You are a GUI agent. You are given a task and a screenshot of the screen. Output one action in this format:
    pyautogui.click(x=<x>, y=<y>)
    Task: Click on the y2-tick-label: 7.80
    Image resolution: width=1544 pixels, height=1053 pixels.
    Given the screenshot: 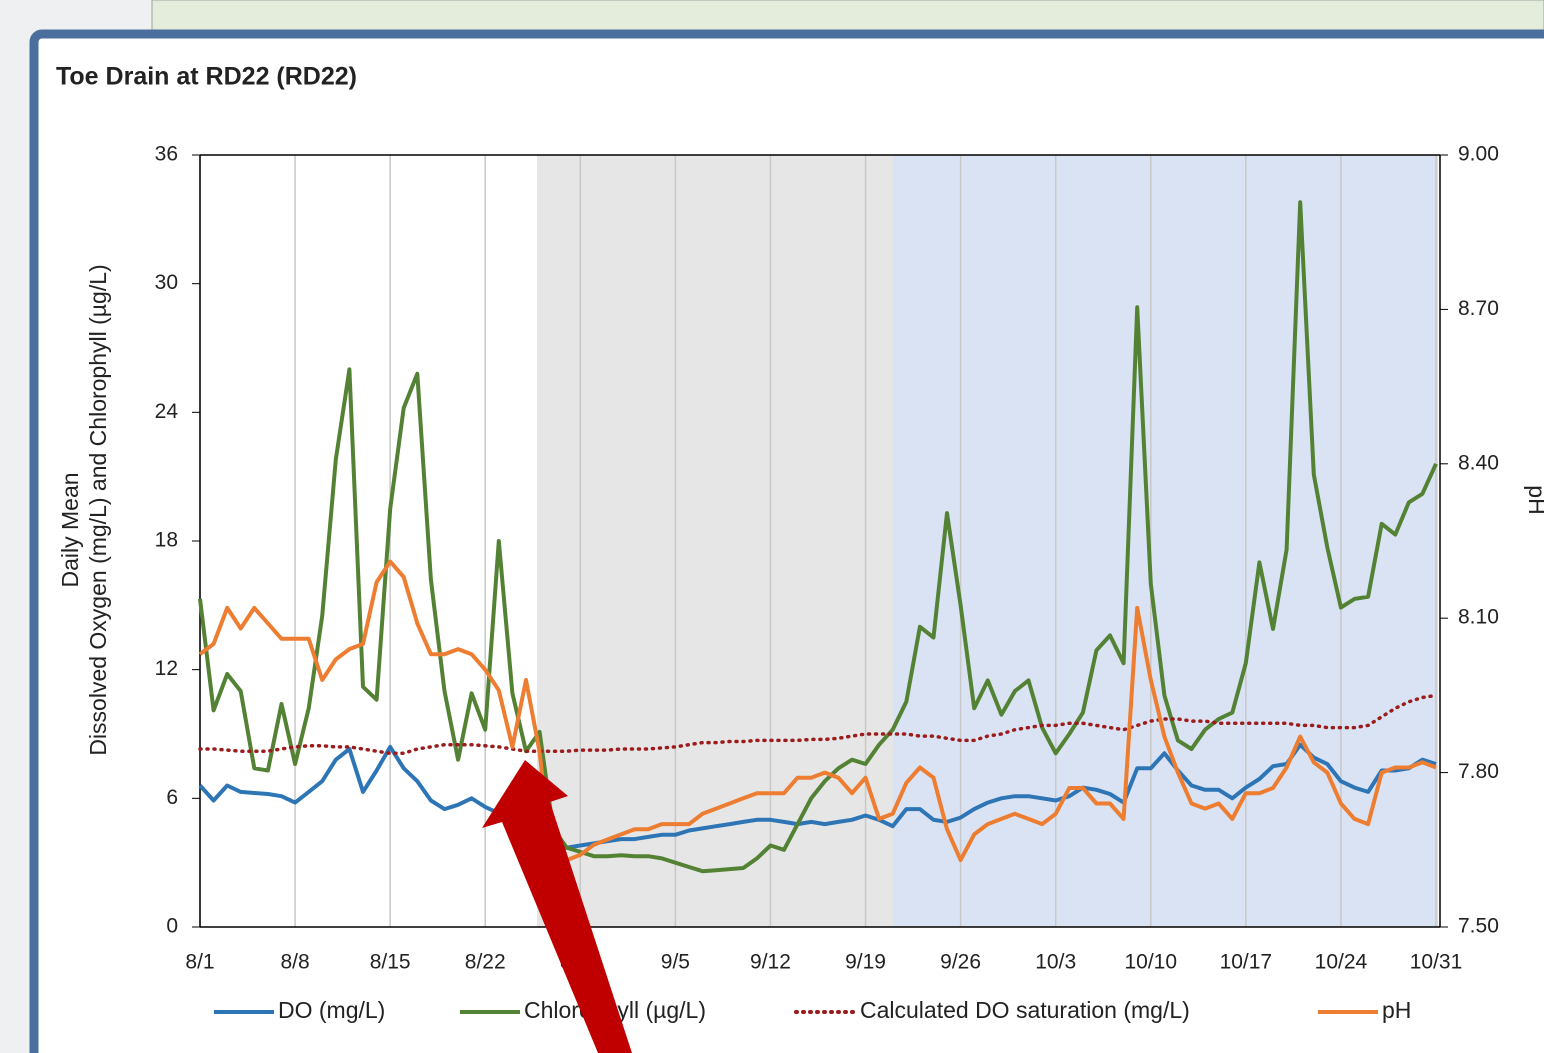 What is the action you would take?
    pyautogui.click(x=1478, y=771)
    